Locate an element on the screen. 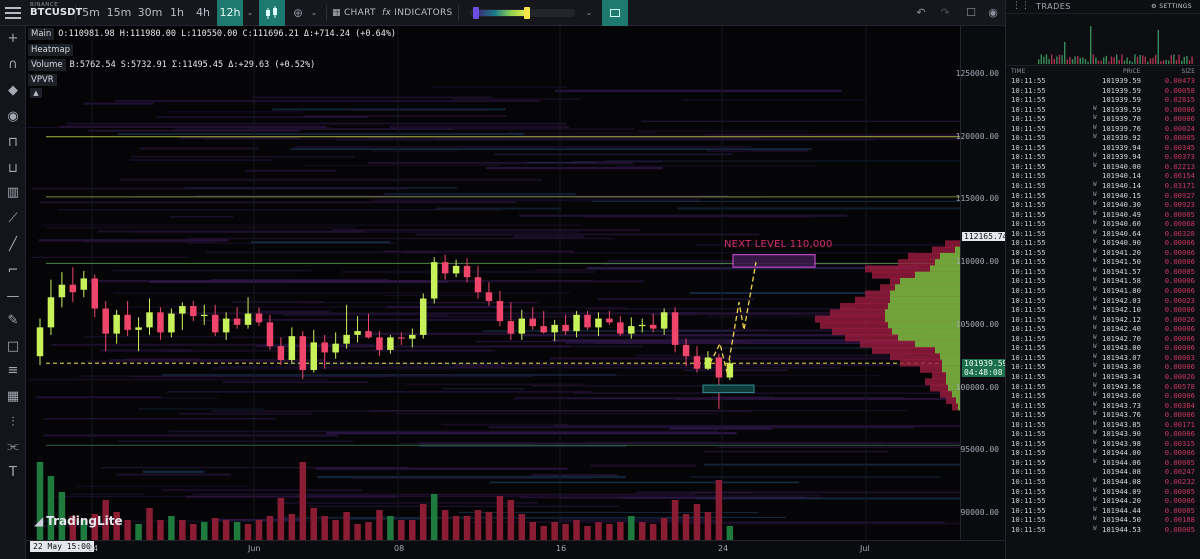 The image size is (1200, 559). crosshair-icon: + is located at coordinates (13, 38).